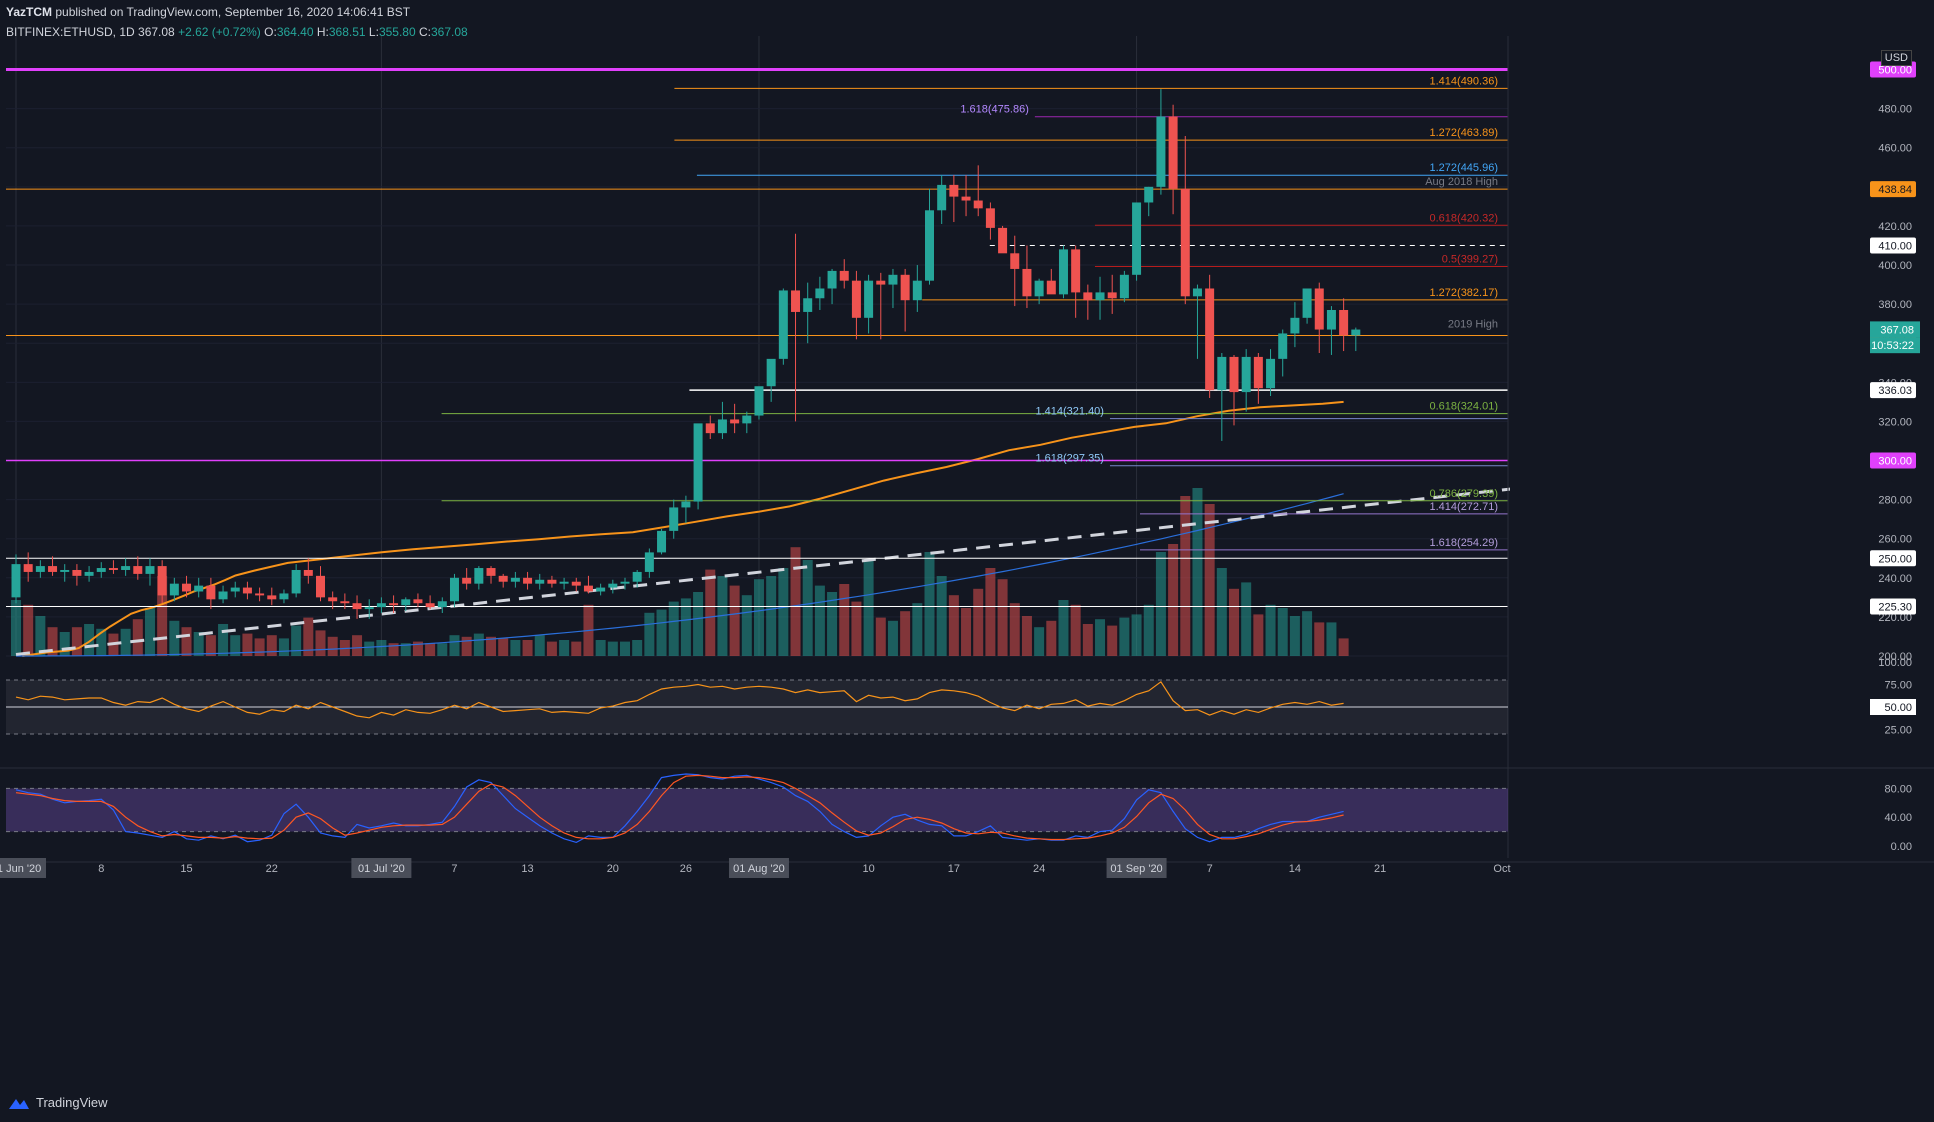 The width and height of the screenshot is (1934, 1122). I want to click on stoch-band, so click(757, 810).